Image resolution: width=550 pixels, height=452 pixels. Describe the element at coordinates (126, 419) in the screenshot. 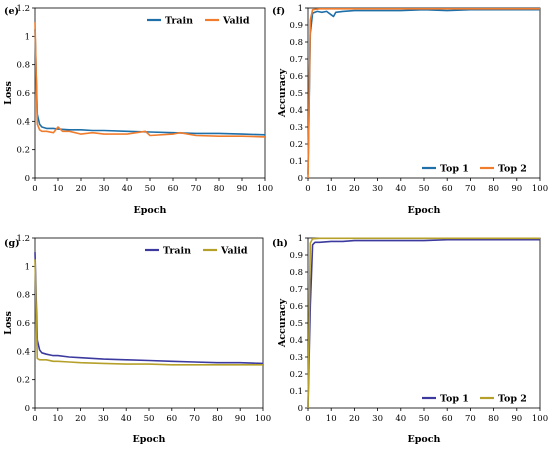

I see `x-tick-label-g: 40` at that location.